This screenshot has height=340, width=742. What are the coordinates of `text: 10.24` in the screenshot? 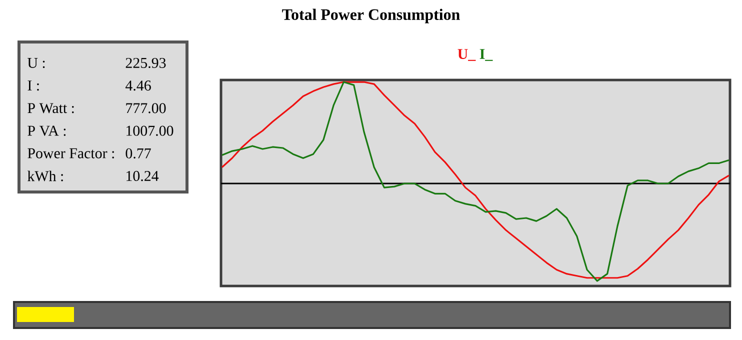 It's located at (142, 176).